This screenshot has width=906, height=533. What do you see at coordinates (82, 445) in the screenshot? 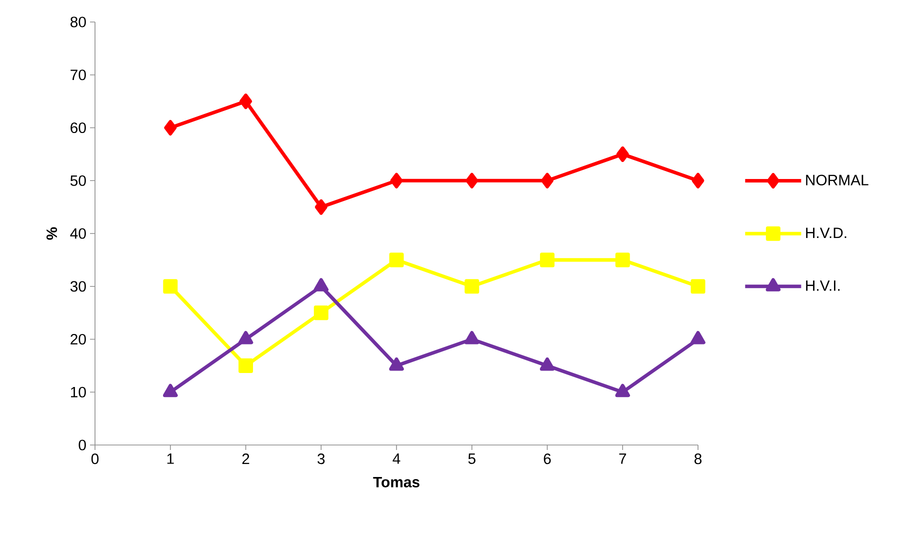
I see `y-tick-label: 0` at bounding box center [82, 445].